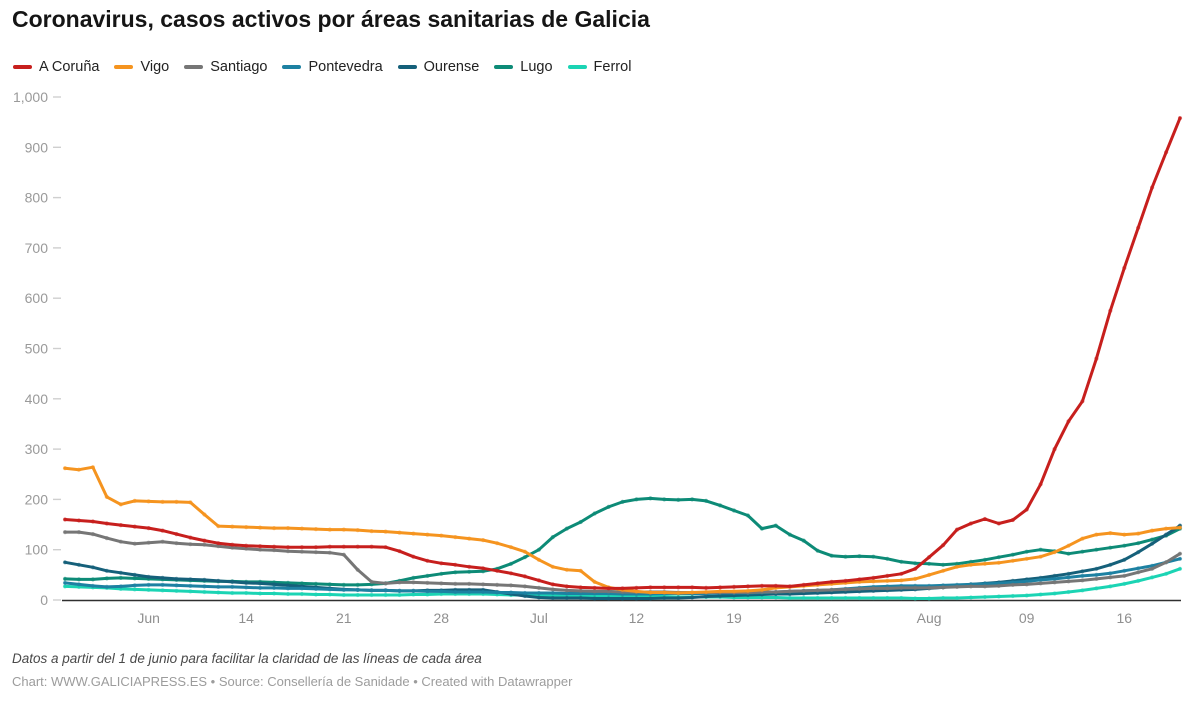  Describe the element at coordinates (37, 399) in the screenshot. I see `y-axis-tick-label: 400` at that location.